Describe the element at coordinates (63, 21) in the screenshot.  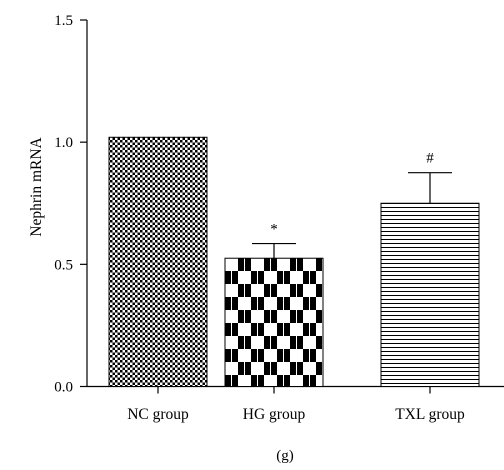
I see `y-tick-label: 1.5` at that location.